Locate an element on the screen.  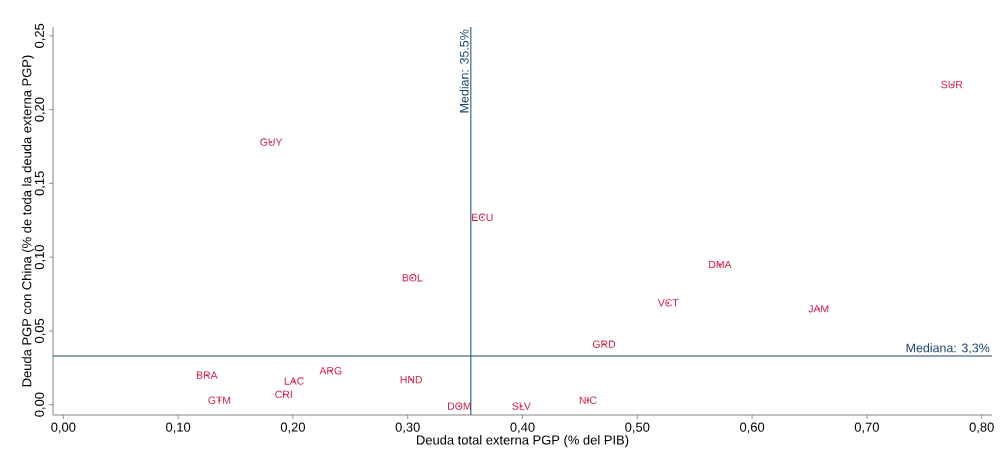
y-tick-label: 0,05 is located at coordinates (40, 331).